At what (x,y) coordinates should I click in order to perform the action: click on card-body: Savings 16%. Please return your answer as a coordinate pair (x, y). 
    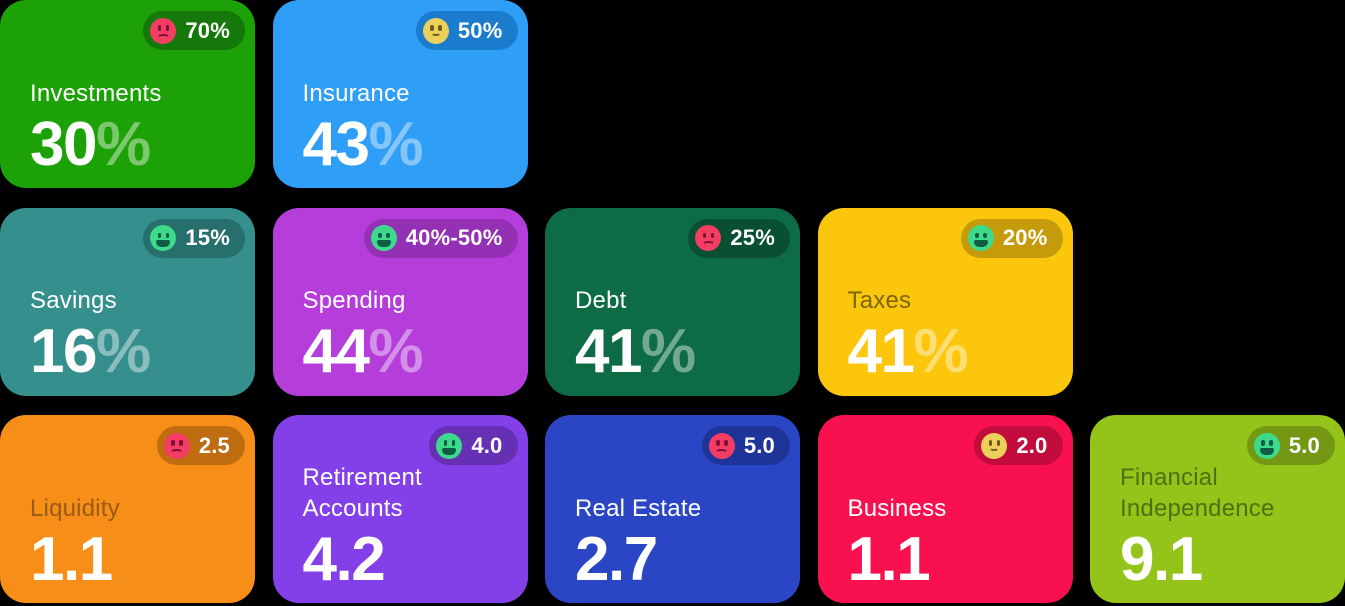
    Looking at the image, I should click on (131, 334).